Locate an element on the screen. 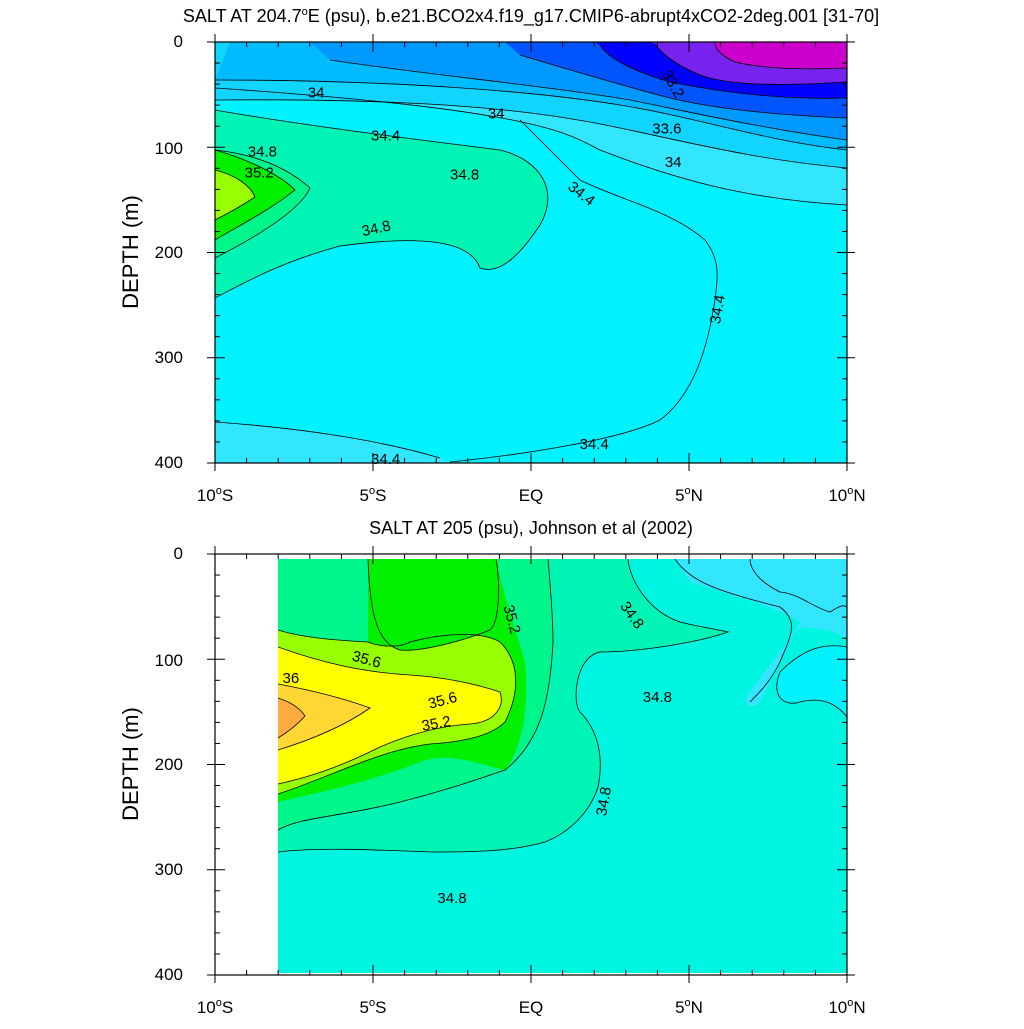 This screenshot has height=1029, width=1024. chart-title: SALT AT 205 (psu), Johnson et al (2002) is located at coordinates (531, 528).